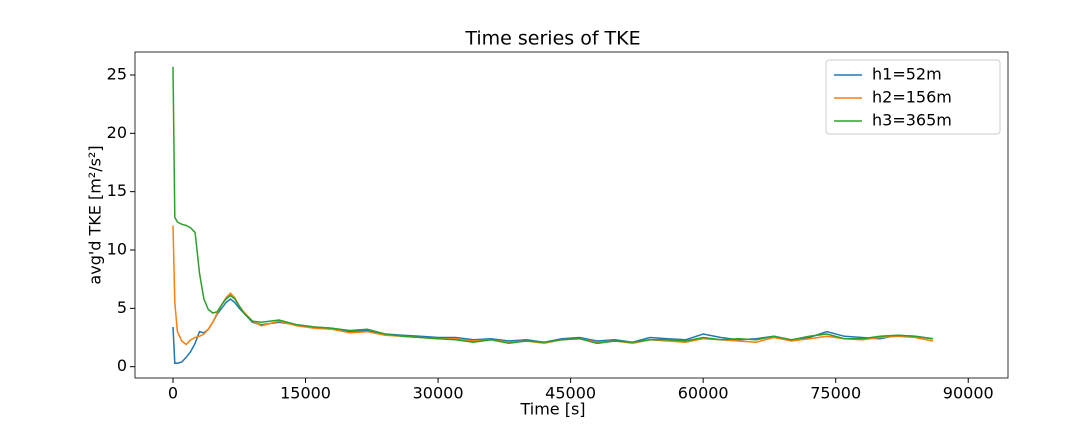 The width and height of the screenshot is (1080, 432). Describe the element at coordinates (122, 307) in the screenshot. I see `y-tick-label: 5` at that location.